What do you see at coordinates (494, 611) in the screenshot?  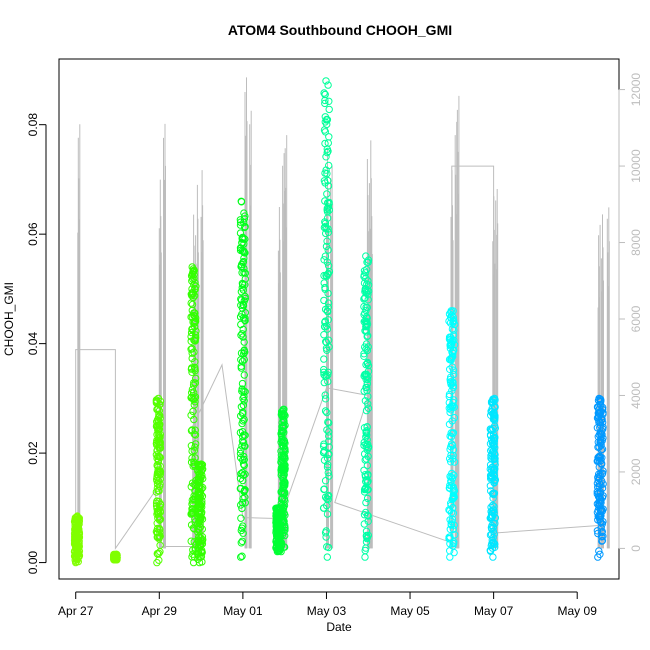 I see `x-tick-label: May 07` at bounding box center [494, 611].